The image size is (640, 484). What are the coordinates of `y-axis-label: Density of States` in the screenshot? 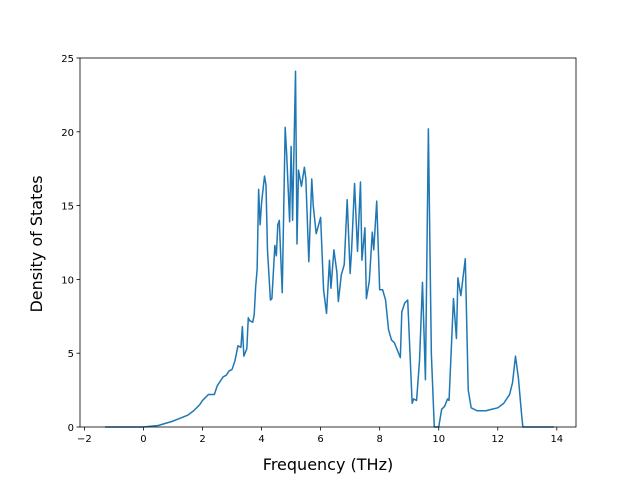 It's located at (36, 243).